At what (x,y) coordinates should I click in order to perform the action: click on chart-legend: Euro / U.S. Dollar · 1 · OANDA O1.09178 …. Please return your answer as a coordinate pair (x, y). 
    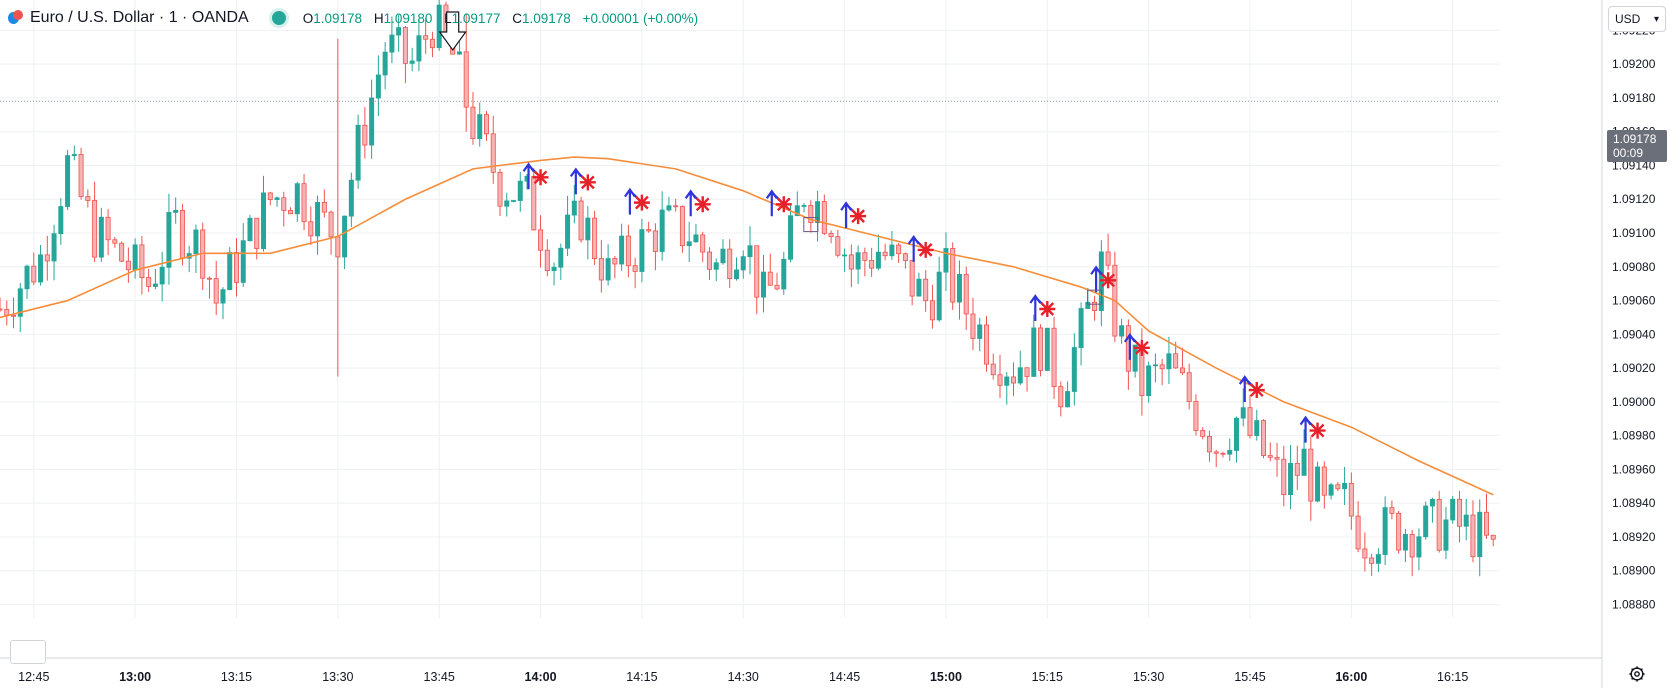
    Looking at the image, I should click on (357, 18).